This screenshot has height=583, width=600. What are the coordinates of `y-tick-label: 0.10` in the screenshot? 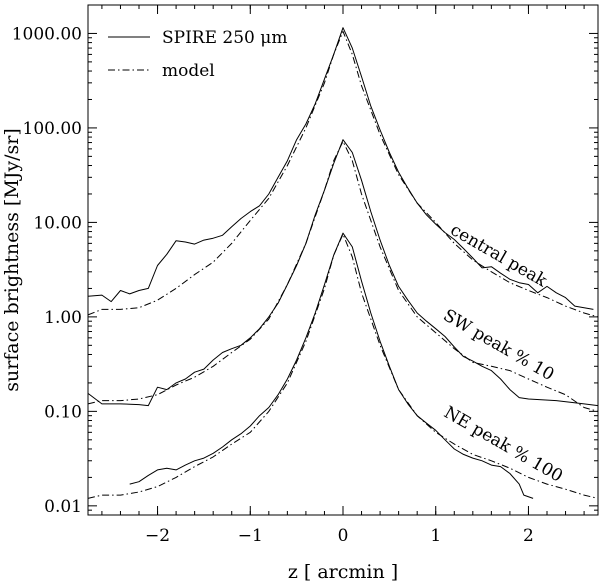 It's located at (63, 412).